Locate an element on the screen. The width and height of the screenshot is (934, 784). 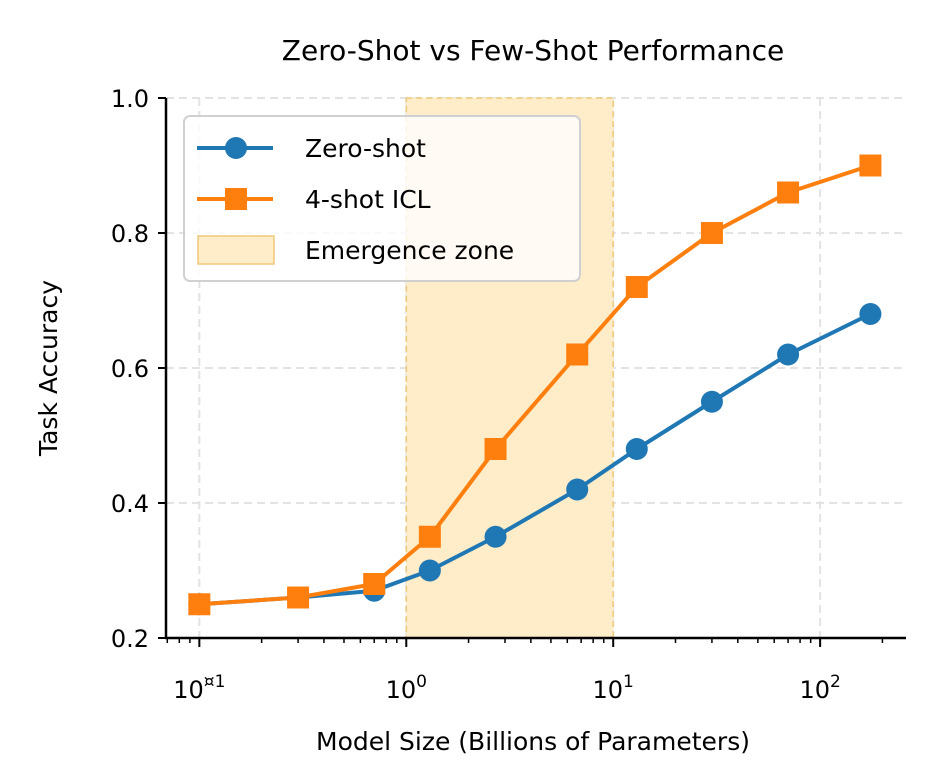
x-tick-label: 10⁰ is located at coordinates (406, 688).